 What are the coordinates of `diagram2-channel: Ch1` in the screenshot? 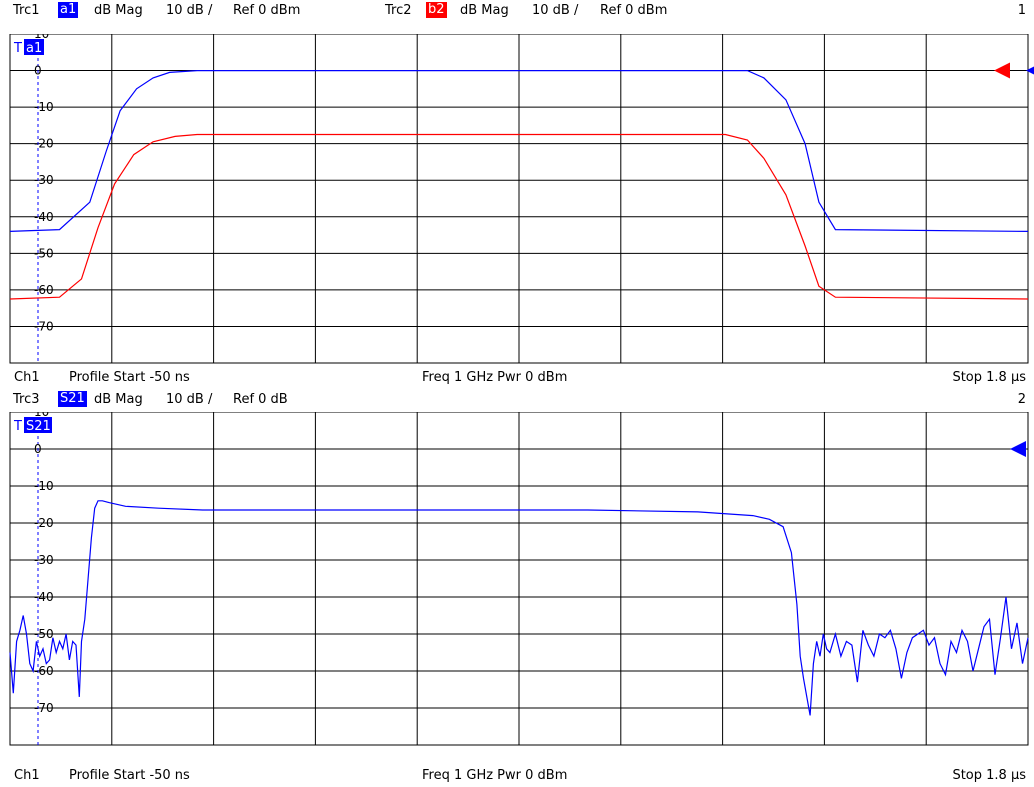 It's located at (27, 775).